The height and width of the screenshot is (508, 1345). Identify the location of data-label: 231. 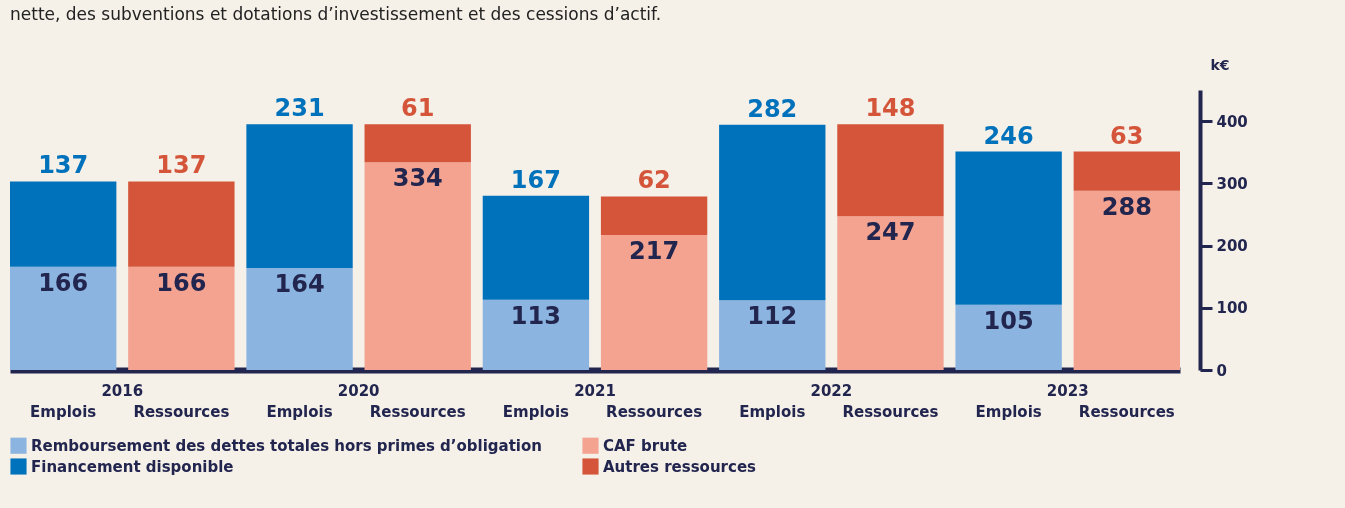
(299, 108).